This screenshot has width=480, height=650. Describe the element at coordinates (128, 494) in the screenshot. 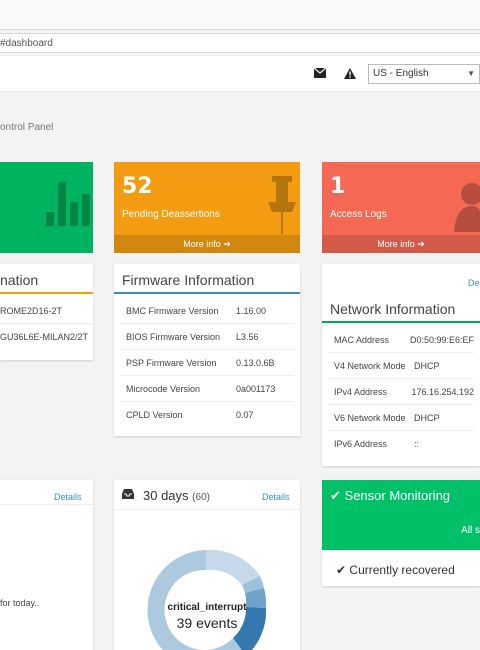

I see `inbox-icon` at that location.